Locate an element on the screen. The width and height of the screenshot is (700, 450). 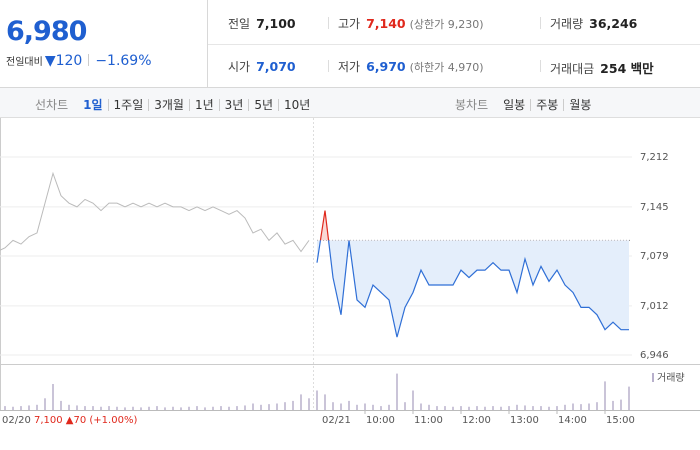
tab: 5년 is located at coordinates (263, 104).